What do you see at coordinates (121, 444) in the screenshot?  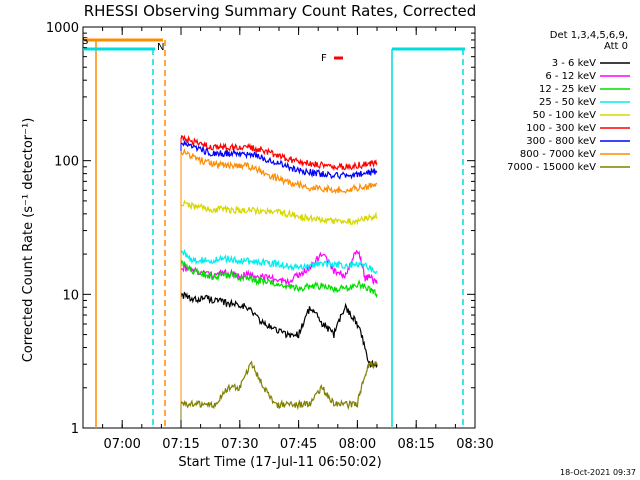 I see `x-tick-label: 07:00` at bounding box center [121, 444].